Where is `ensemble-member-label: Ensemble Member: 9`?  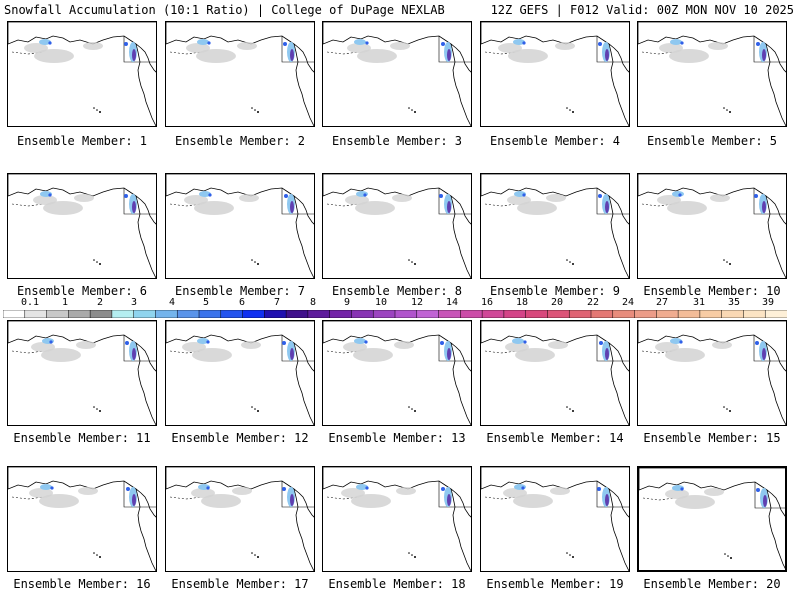
ensemble-member-label: Ensemble Member: 9 is located at coordinates (555, 291).